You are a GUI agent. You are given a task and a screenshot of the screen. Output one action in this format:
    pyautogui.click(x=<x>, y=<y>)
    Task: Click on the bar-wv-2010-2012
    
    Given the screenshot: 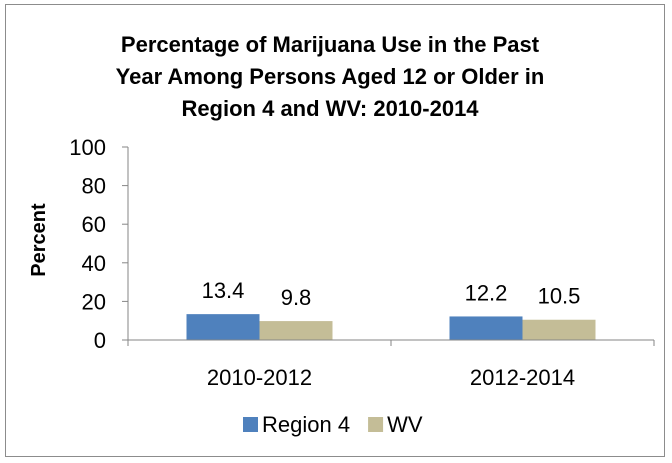 What is the action you would take?
    pyautogui.click(x=296, y=330)
    